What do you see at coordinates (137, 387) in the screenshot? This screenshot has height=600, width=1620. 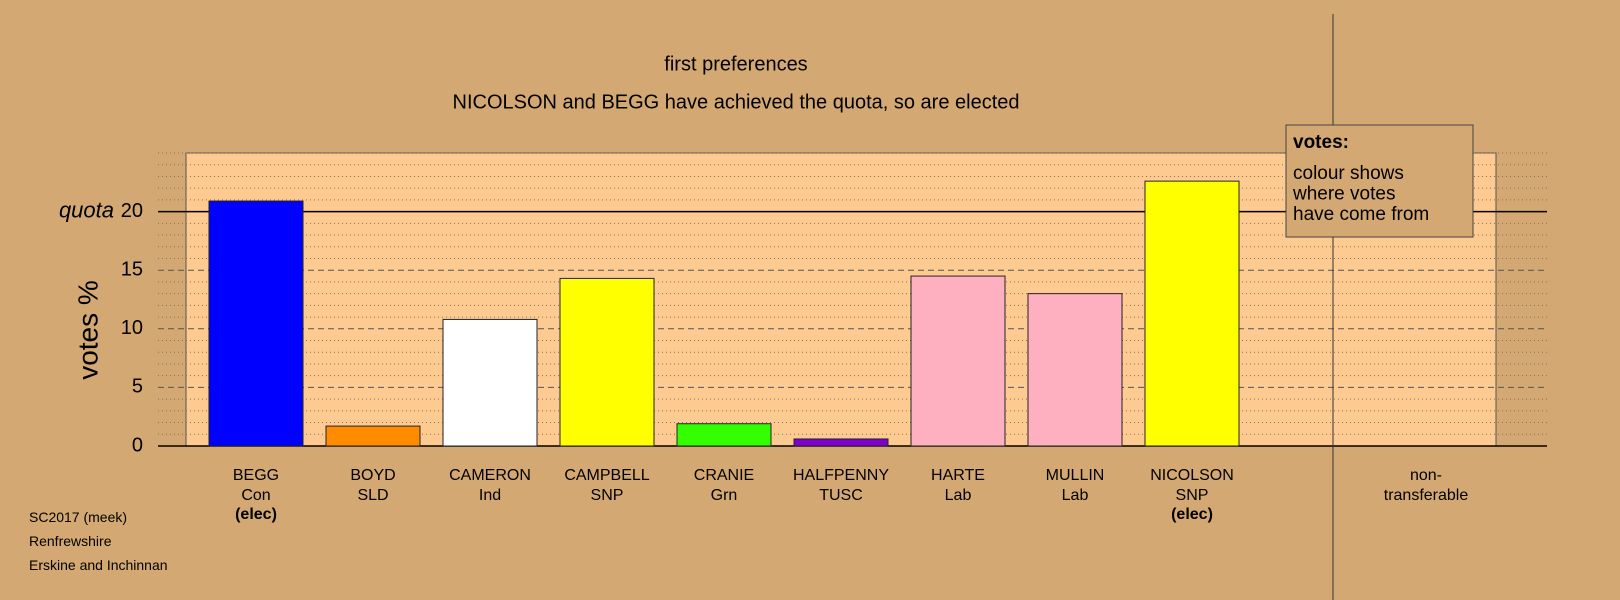 I see `y-tick-label: 5` at bounding box center [137, 387].